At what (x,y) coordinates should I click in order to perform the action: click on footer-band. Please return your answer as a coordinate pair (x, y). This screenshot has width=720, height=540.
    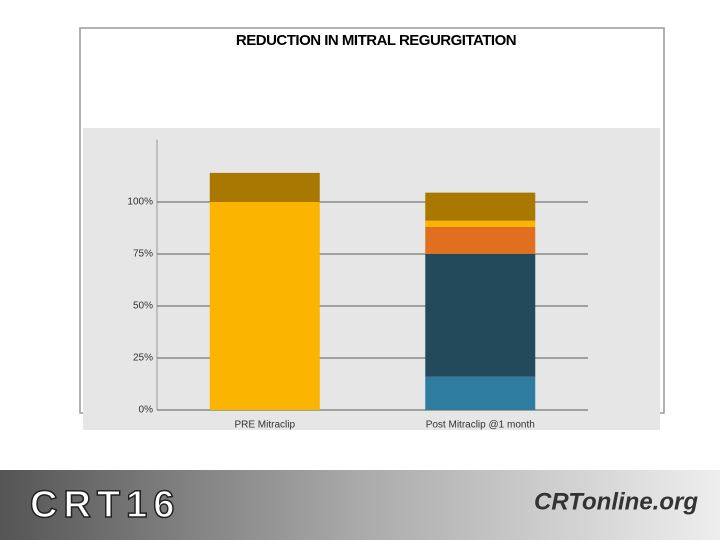
    Looking at the image, I should click on (360, 505).